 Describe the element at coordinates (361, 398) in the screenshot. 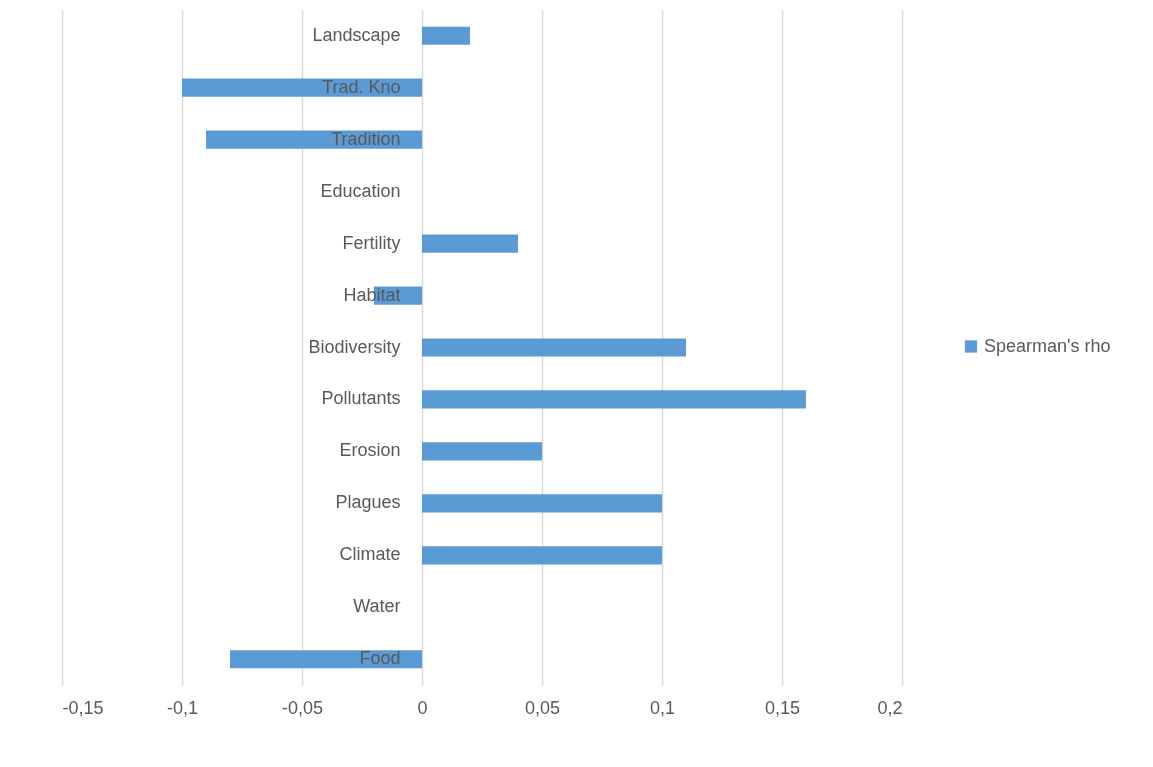

I see `y-tick-label: Pollutants` at that location.